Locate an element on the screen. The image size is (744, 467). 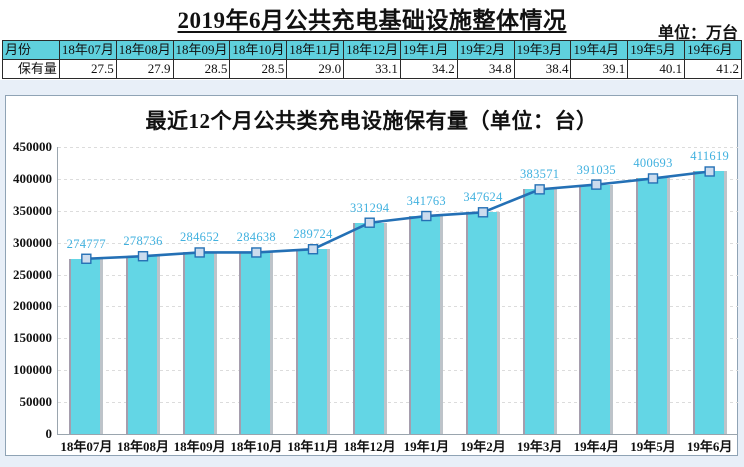
holdings-value-cell: 40.1 is located at coordinates (656, 69).